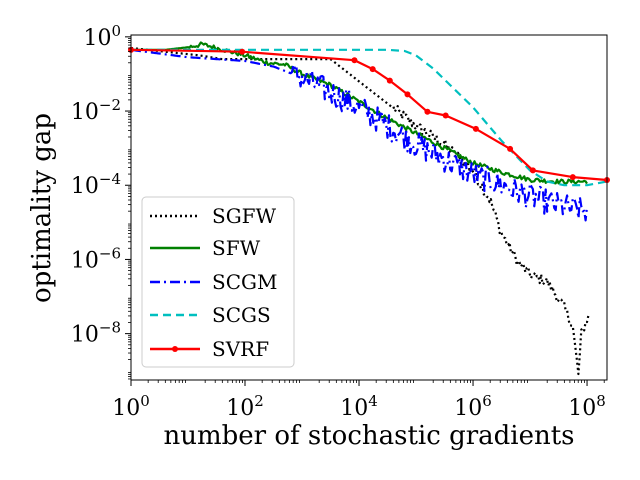 This screenshot has height=480, width=640. Describe the element at coordinates (96, 110) in the screenshot. I see `y-tick-label-1: 10⁻²` at that location.